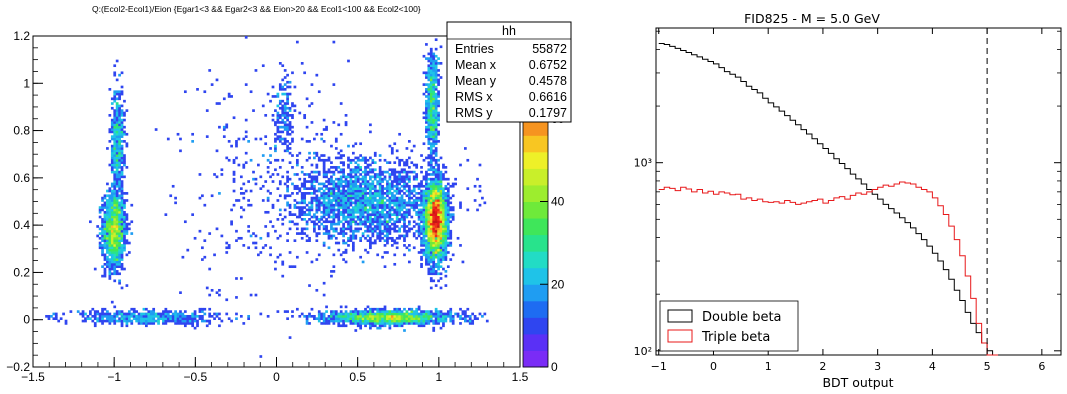 Image resolution: width=1067 pixels, height=394 pixels. I want to click on colorbar-tick-label: 20, so click(558, 284).